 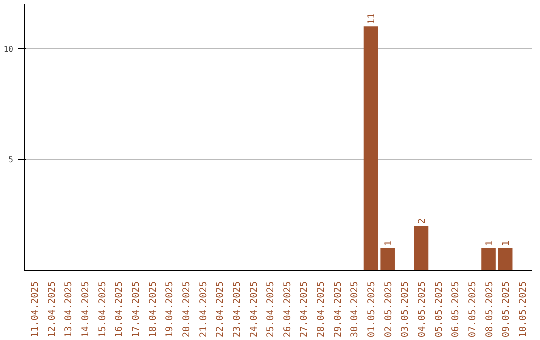 What do you see at coordinates (523, 309) in the screenshot?
I see `x-tick-label: 10.05.2025` at bounding box center [523, 309].